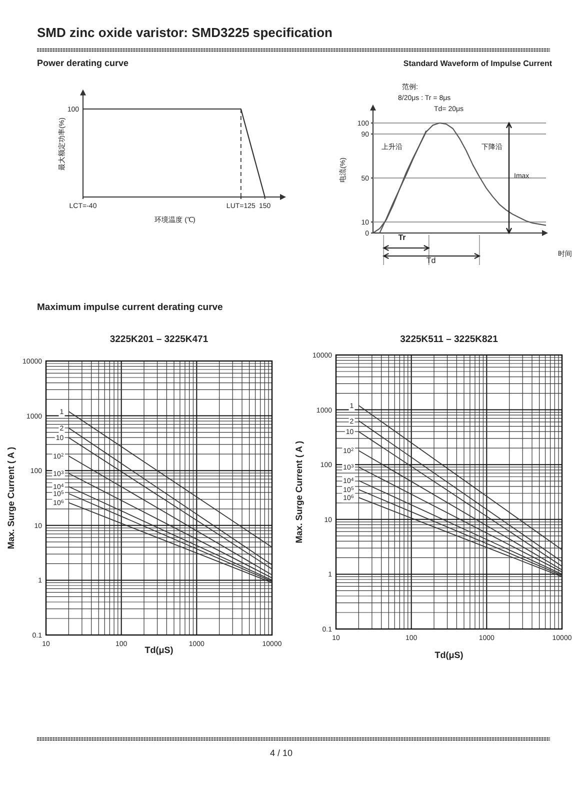 The image size is (587, 811). Describe the element at coordinates (159, 339) in the screenshot. I see `chart-title: 3225K201 – 3225K471` at that location.